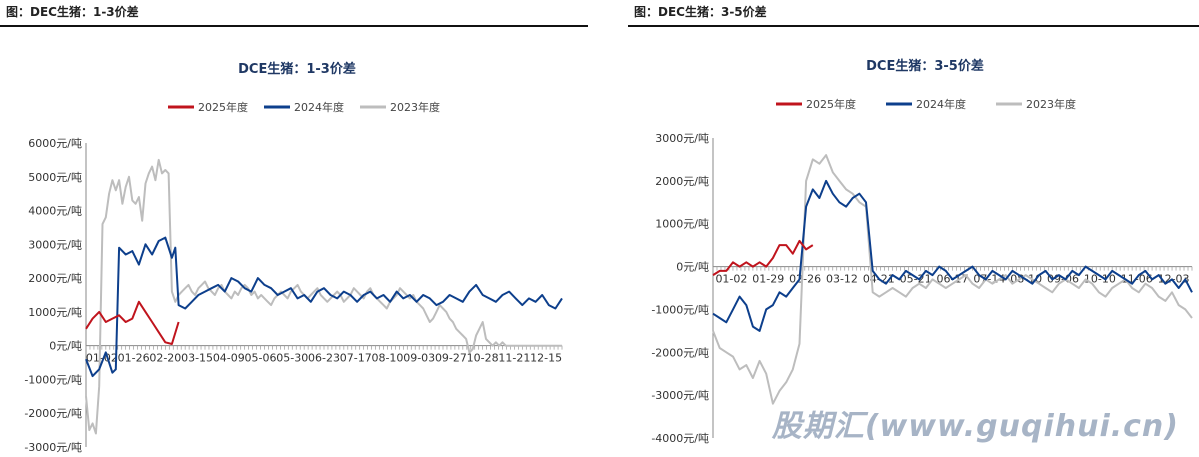 Image resolution: width=1199 pixels, height=457 pixels. What do you see at coordinates (55, 211) in the screenshot?
I see `left-y-tick-label: 4000元/吨` at bounding box center [55, 211].